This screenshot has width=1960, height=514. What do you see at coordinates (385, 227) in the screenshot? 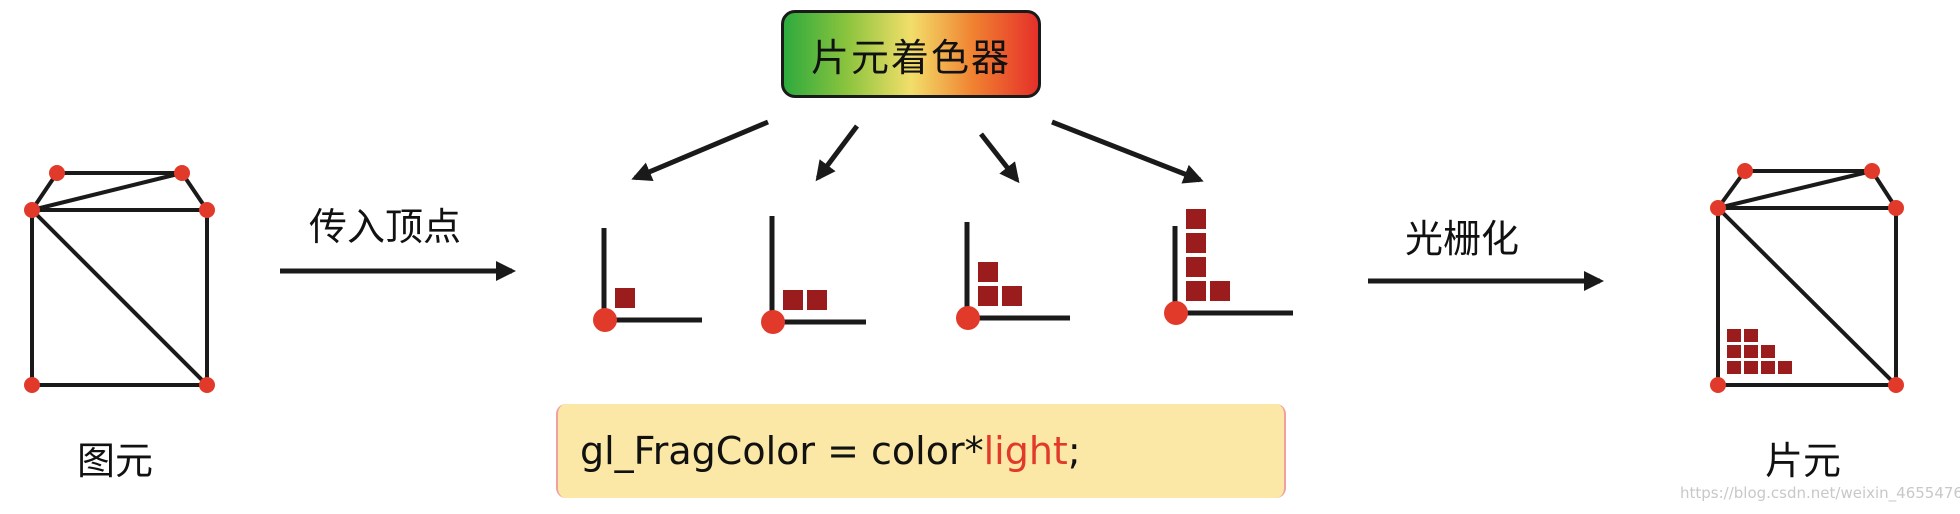
I see `input-vertices-label: 传入顶点` at bounding box center [385, 227].